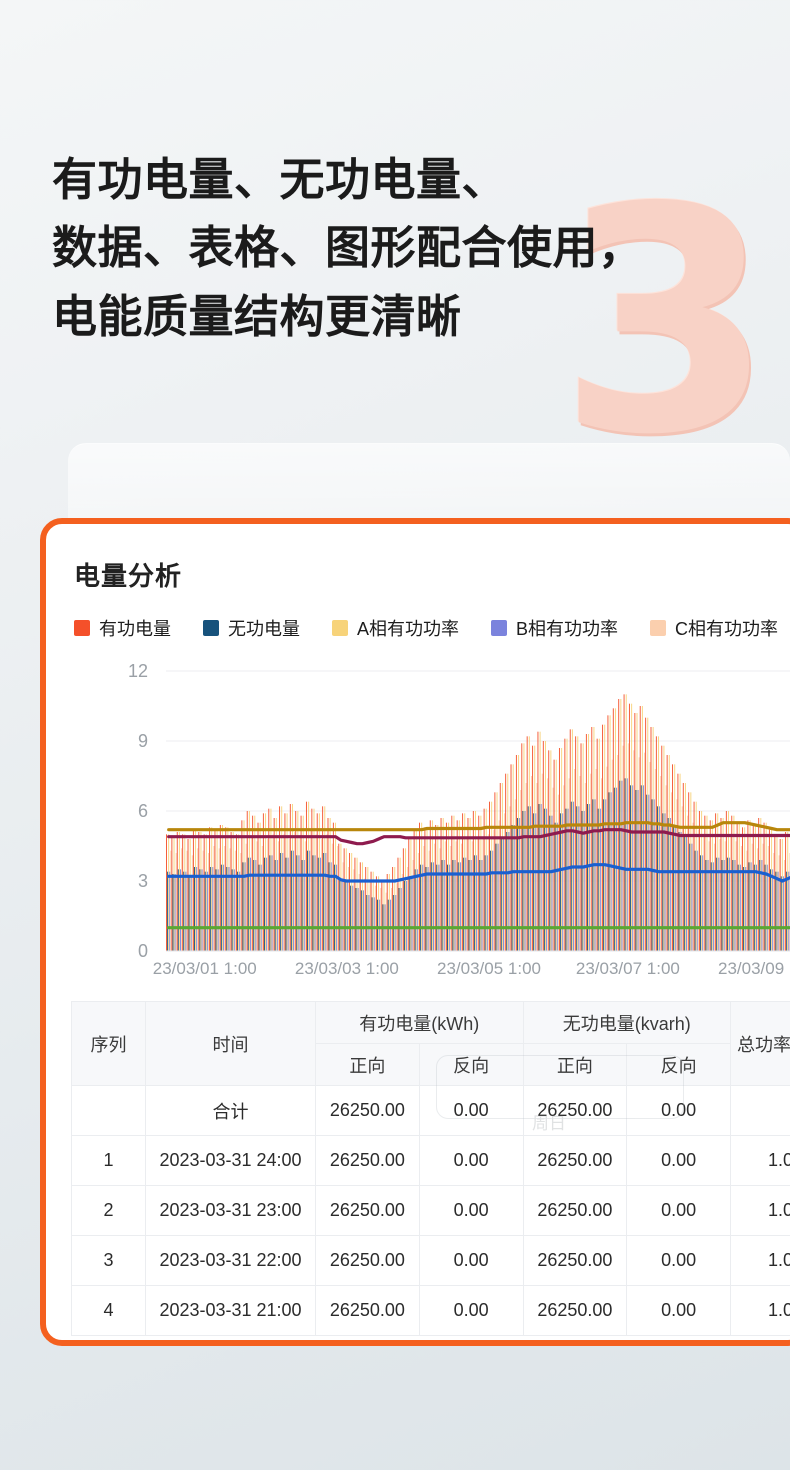  I want to click on x-axis-tick-label: 23/03/09 1:00, so click(754, 968).